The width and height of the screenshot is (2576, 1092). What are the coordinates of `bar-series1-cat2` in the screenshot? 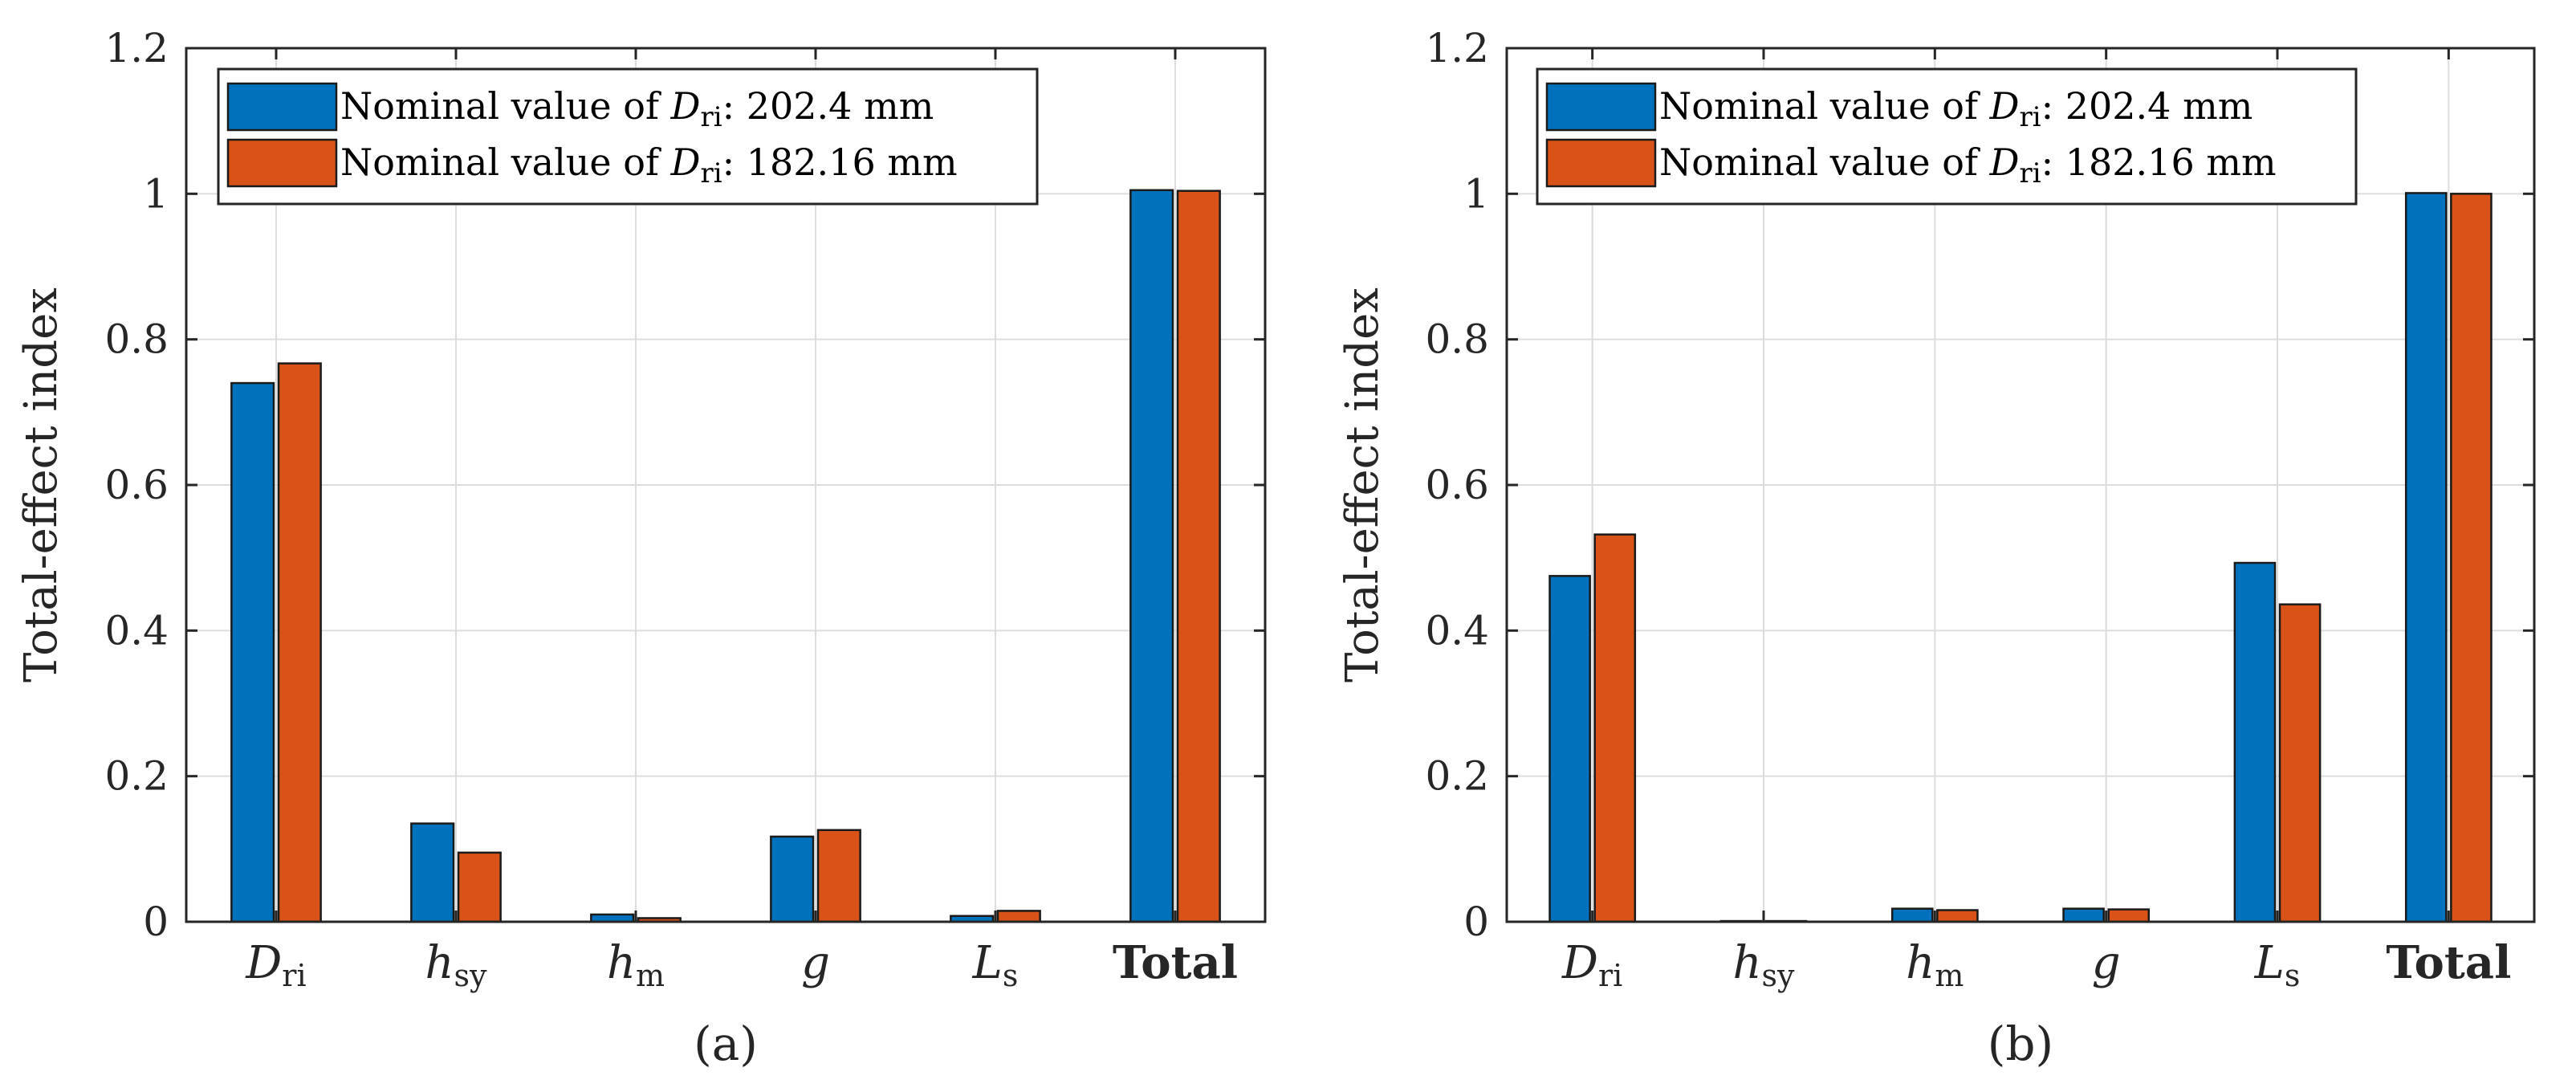 It's located at (433, 872).